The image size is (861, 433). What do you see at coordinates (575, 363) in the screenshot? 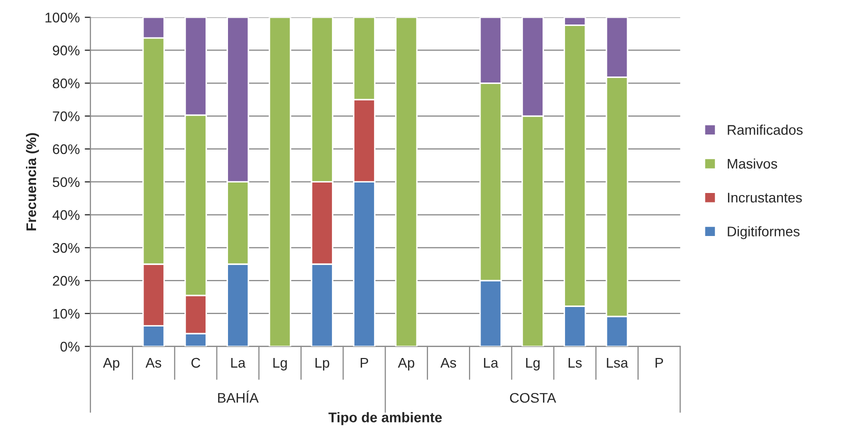
I see `x-tick-label: Ls` at bounding box center [575, 363].